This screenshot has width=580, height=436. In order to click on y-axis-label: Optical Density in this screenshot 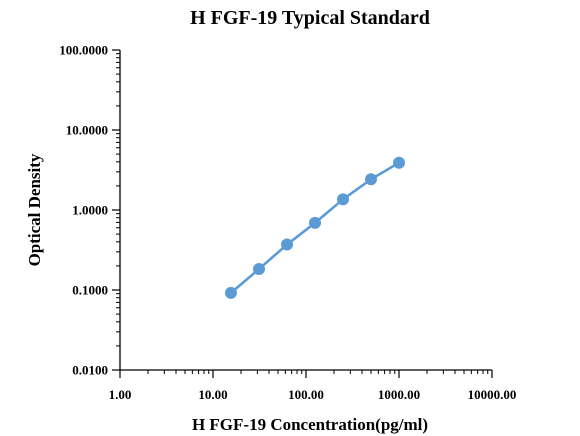, I will do `click(34, 209)`.